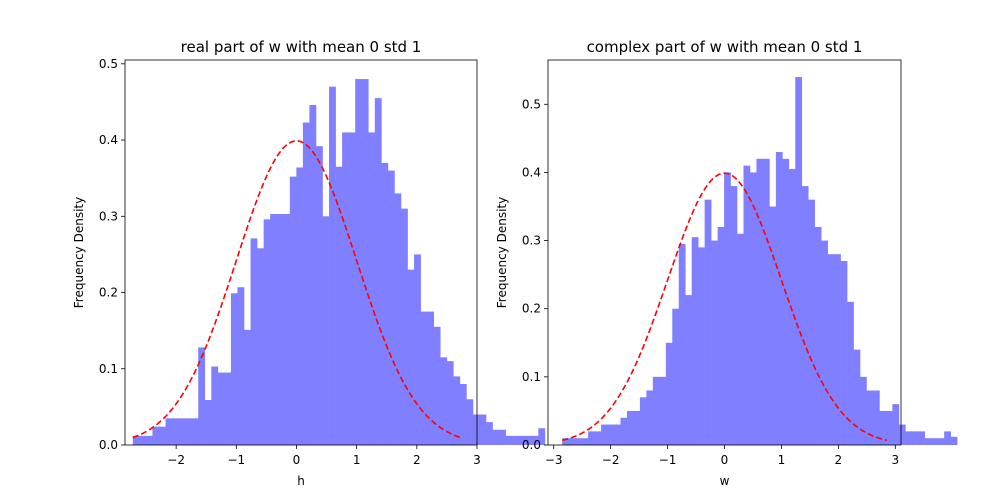 This screenshot has width=1000, height=500. Describe the element at coordinates (839, 460) in the screenshot. I see `x-tick-label: 2` at that location.